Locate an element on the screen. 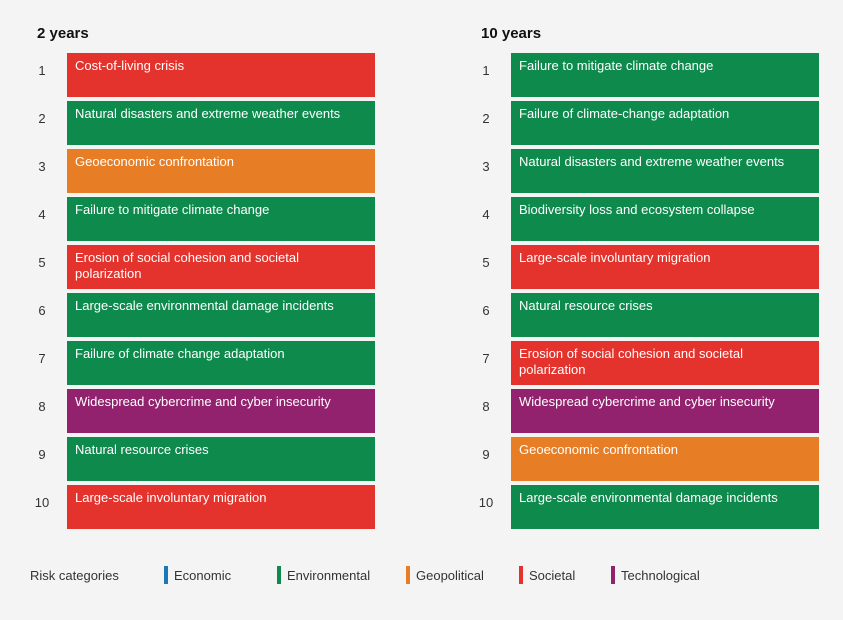 The height and width of the screenshot is (620, 843). rank-row: 7 Failure of climate change adaptation is located at coordinates (210, 363).